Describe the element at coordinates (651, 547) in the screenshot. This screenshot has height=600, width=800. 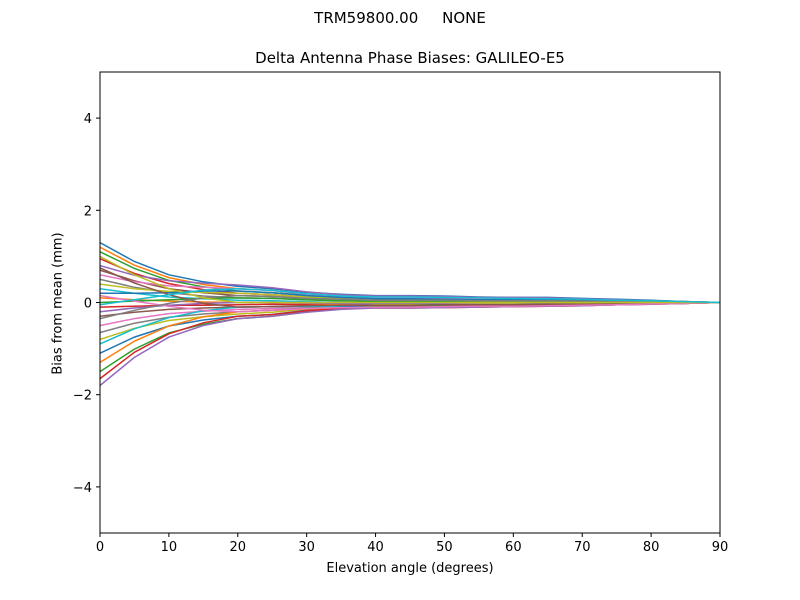
I see `x-tick-label: 80` at that location.